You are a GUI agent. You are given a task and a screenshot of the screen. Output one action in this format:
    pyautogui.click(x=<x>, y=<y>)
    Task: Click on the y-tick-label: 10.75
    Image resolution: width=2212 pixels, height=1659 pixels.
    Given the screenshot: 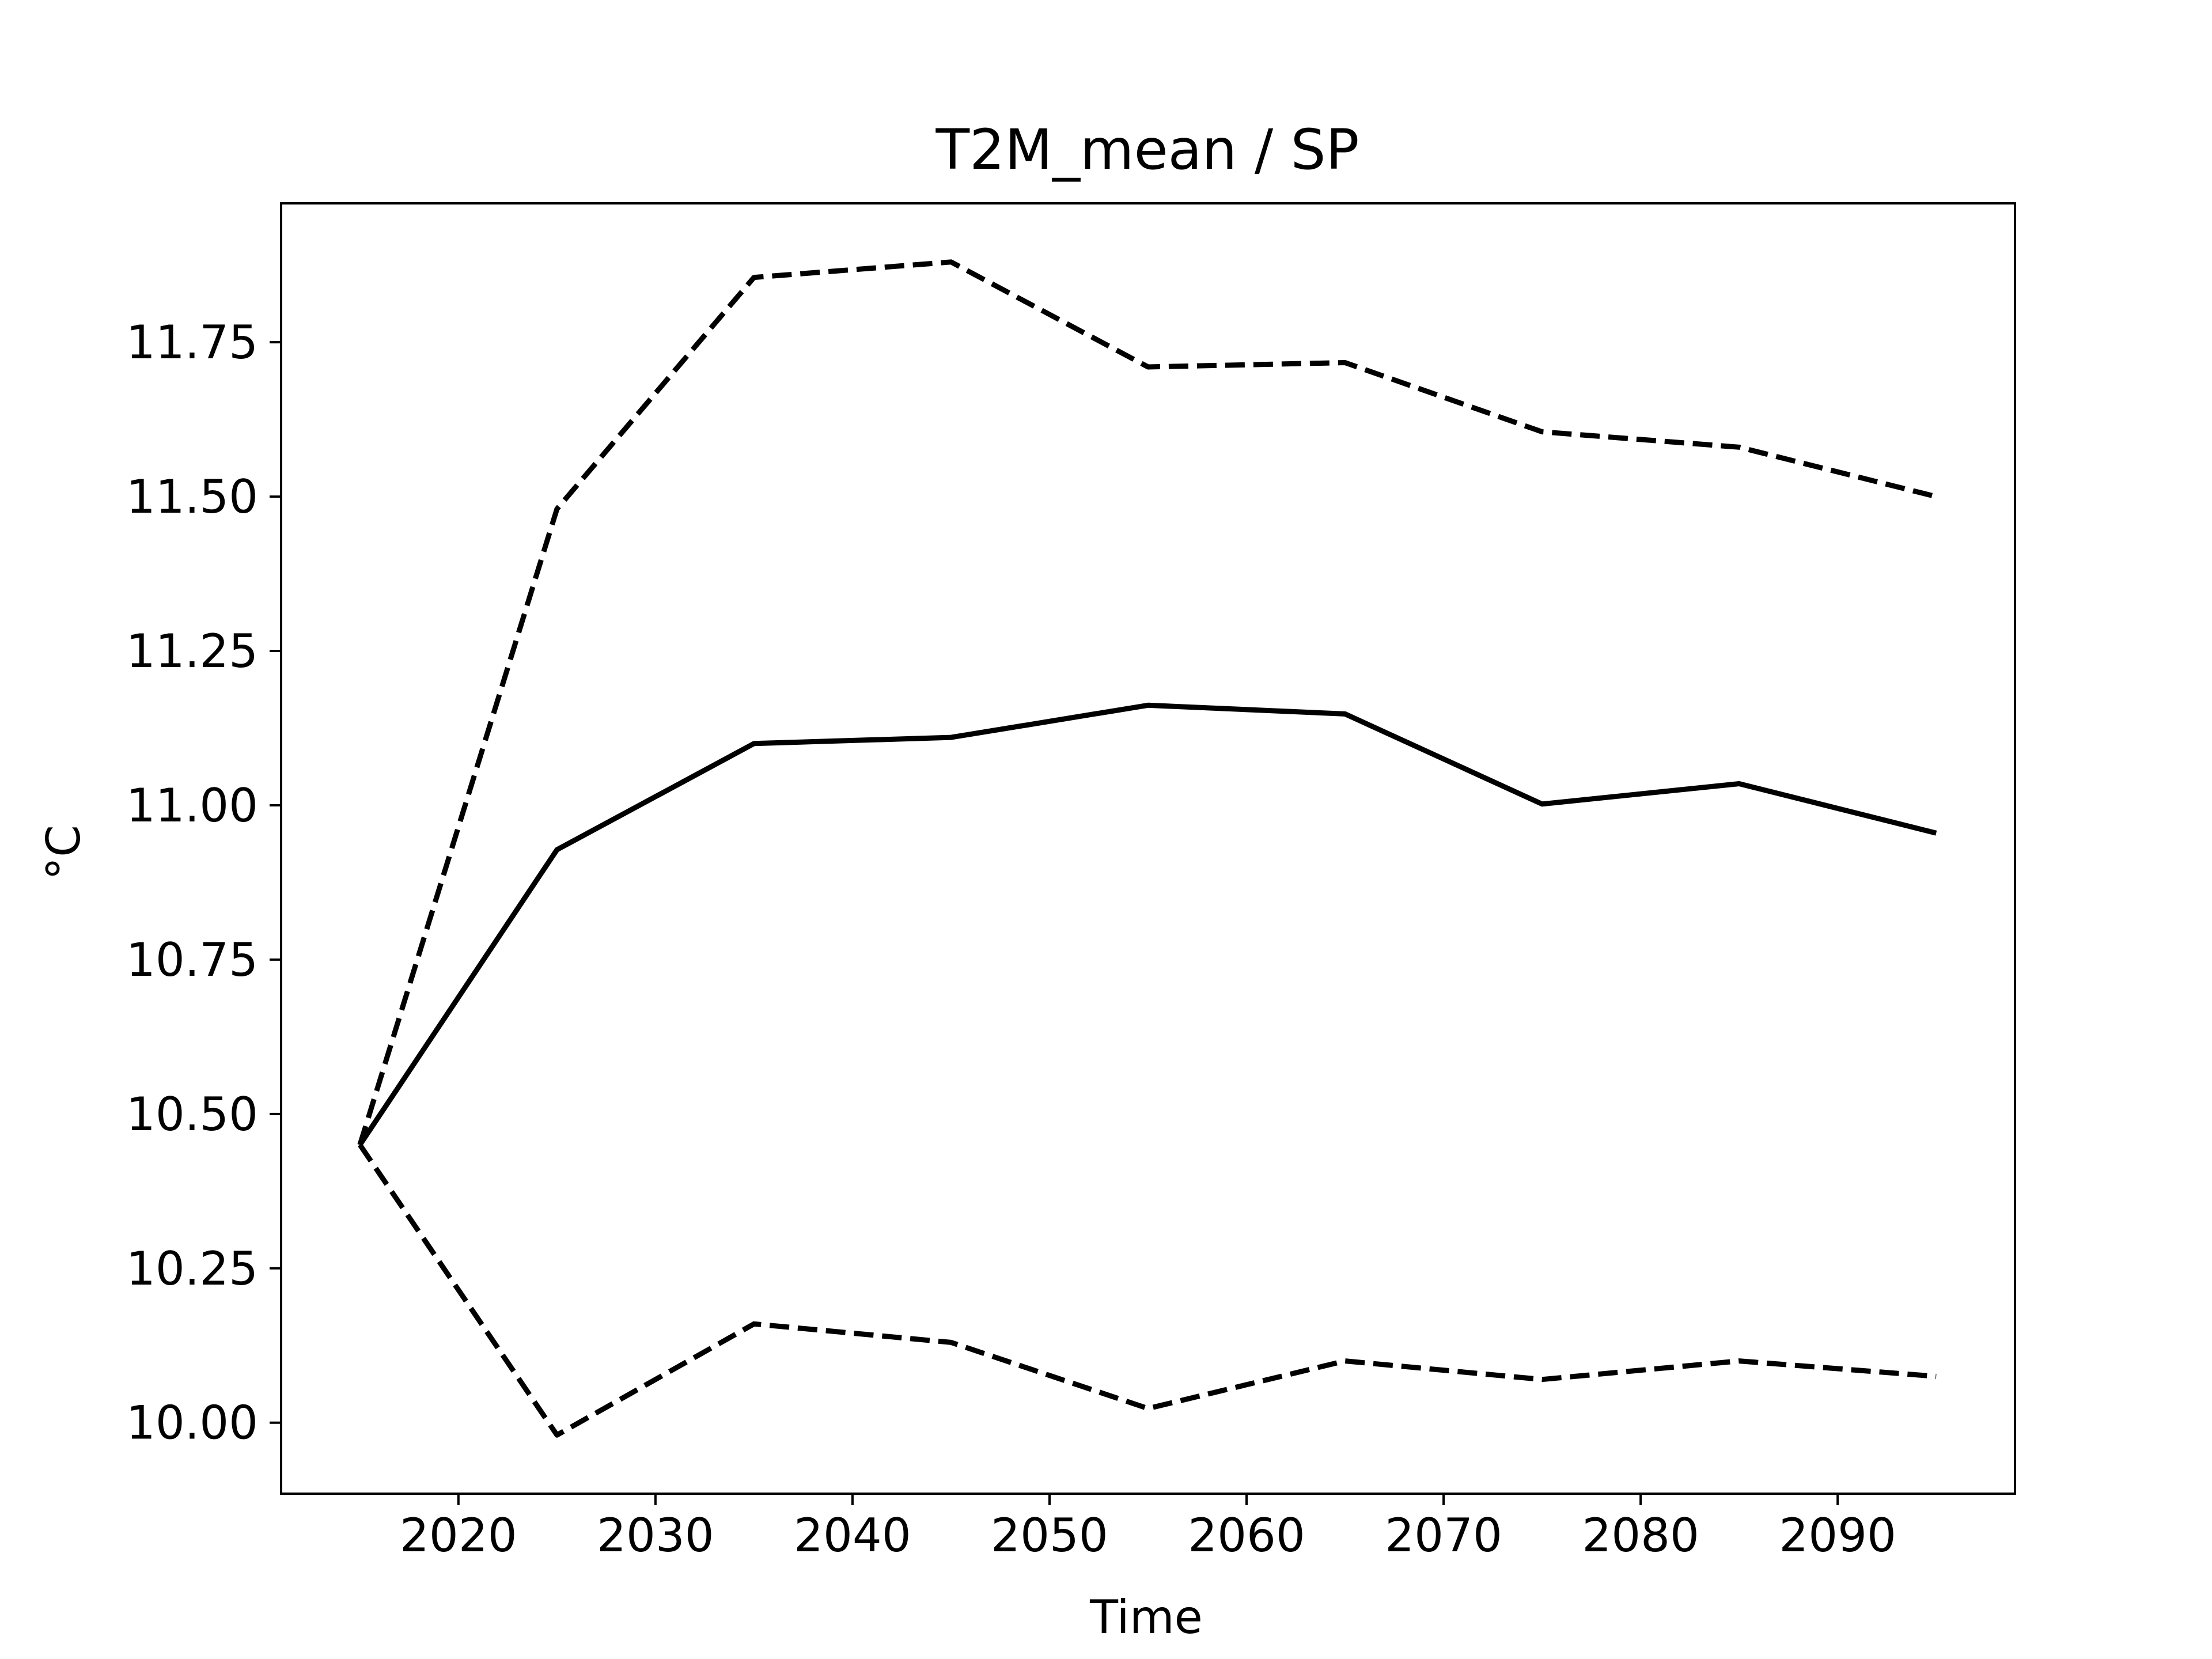 What is the action you would take?
    pyautogui.click(x=192, y=960)
    